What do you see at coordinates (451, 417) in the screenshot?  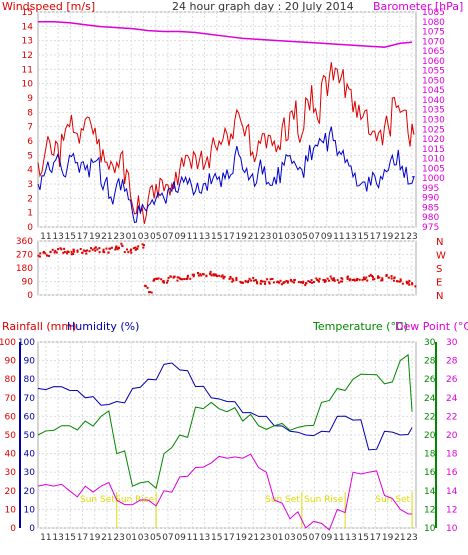 I see `tick-dew: 22` at bounding box center [451, 417].